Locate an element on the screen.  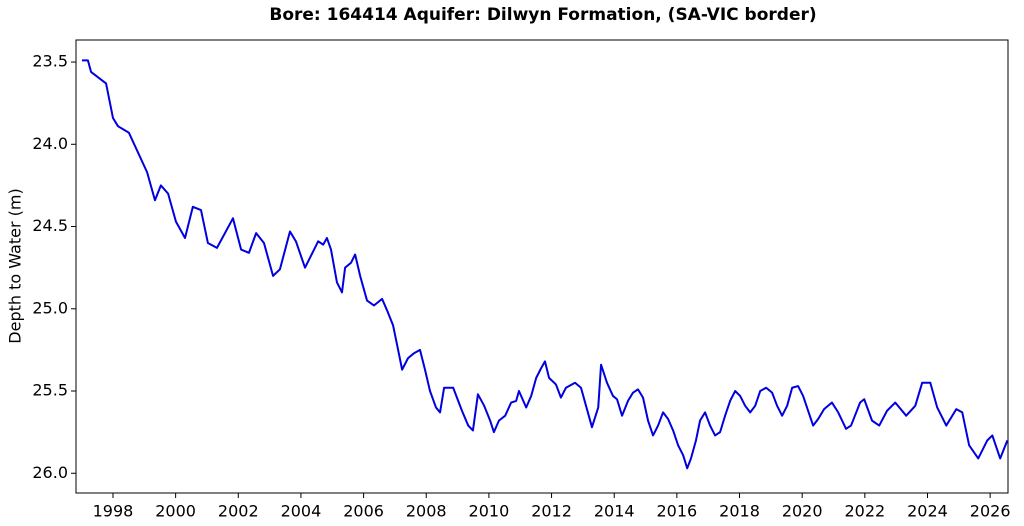
x-tick-label: 2014 is located at coordinates (614, 511).